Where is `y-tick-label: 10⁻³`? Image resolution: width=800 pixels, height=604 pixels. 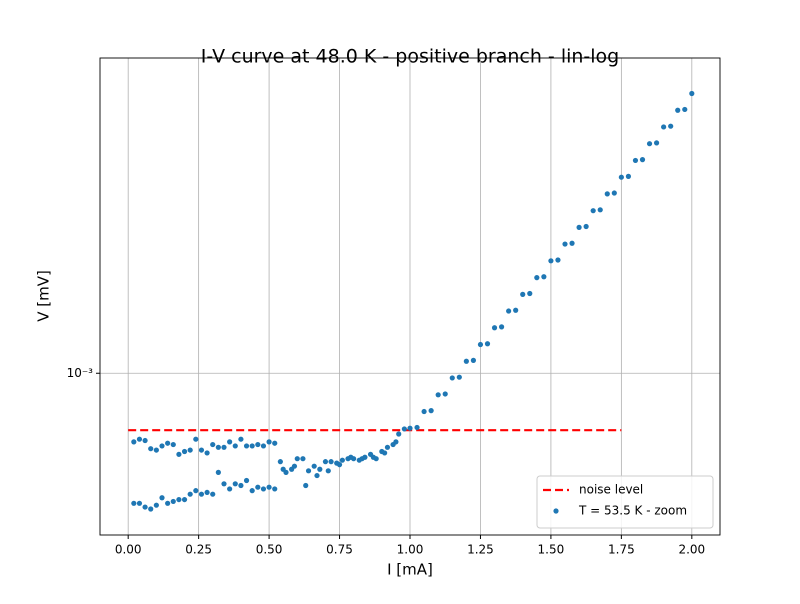 y-tick-label: 10⁻³ is located at coordinates (80, 373).